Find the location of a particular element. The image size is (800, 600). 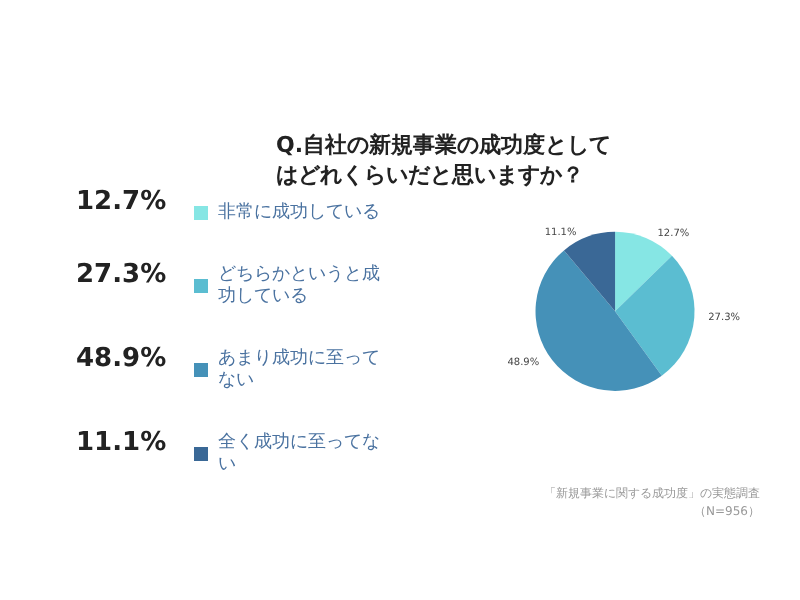

text: 12.7% is located at coordinates (121, 202).